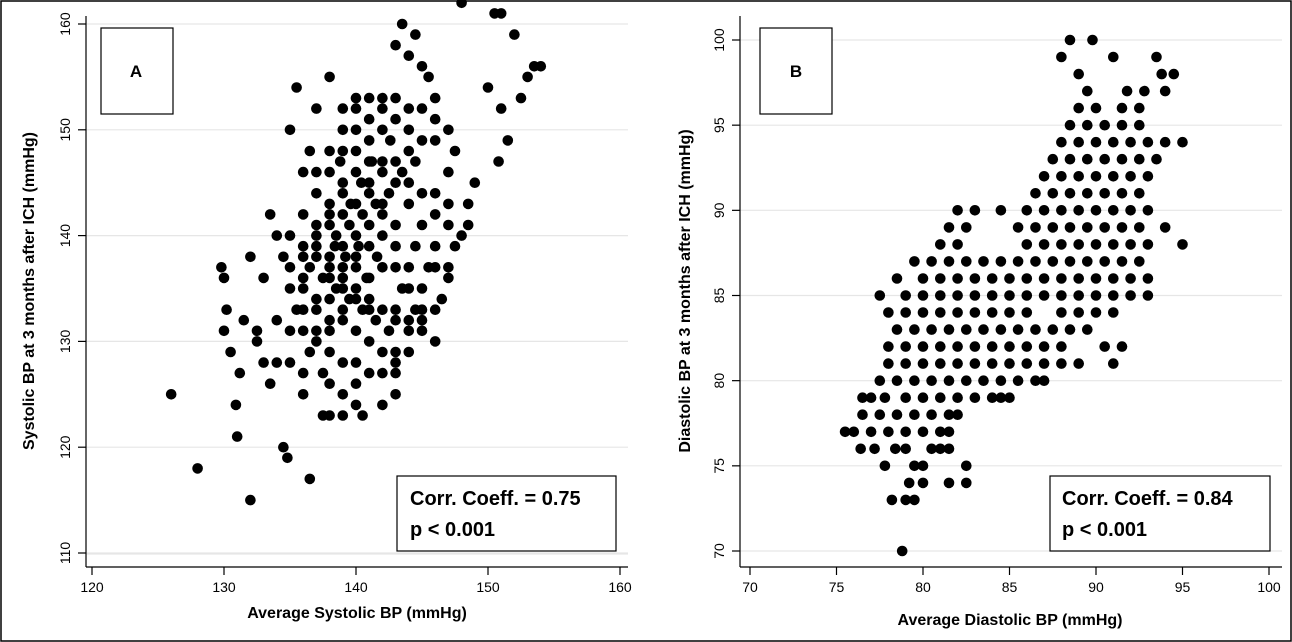 Image resolution: width=1292 pixels, height=642 pixels. Describe the element at coordinates (29, 291) in the screenshot. I see `y-axis-title: Systolic BP at 3 months after ICH (mmHg)` at that location.